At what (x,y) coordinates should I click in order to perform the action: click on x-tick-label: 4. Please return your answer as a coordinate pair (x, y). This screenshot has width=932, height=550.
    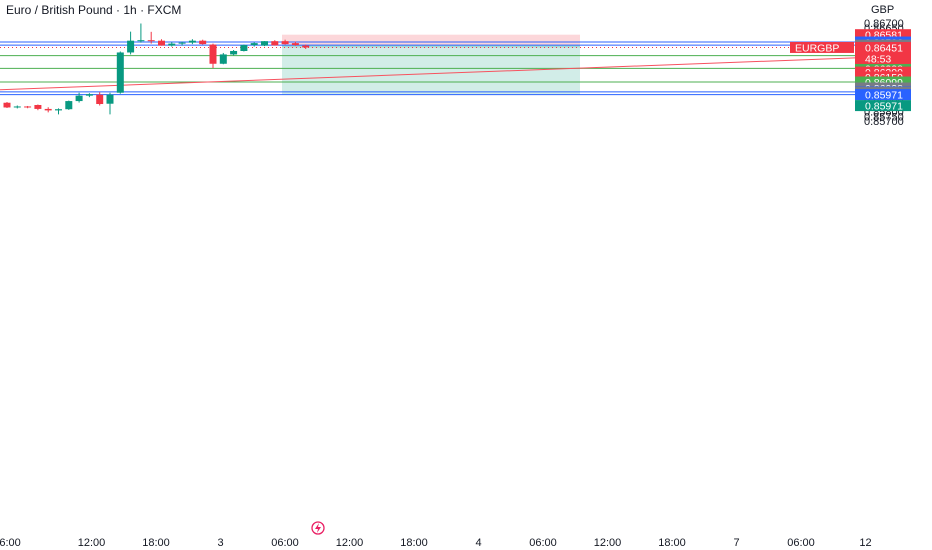
    Looking at the image, I should click on (478, 543).